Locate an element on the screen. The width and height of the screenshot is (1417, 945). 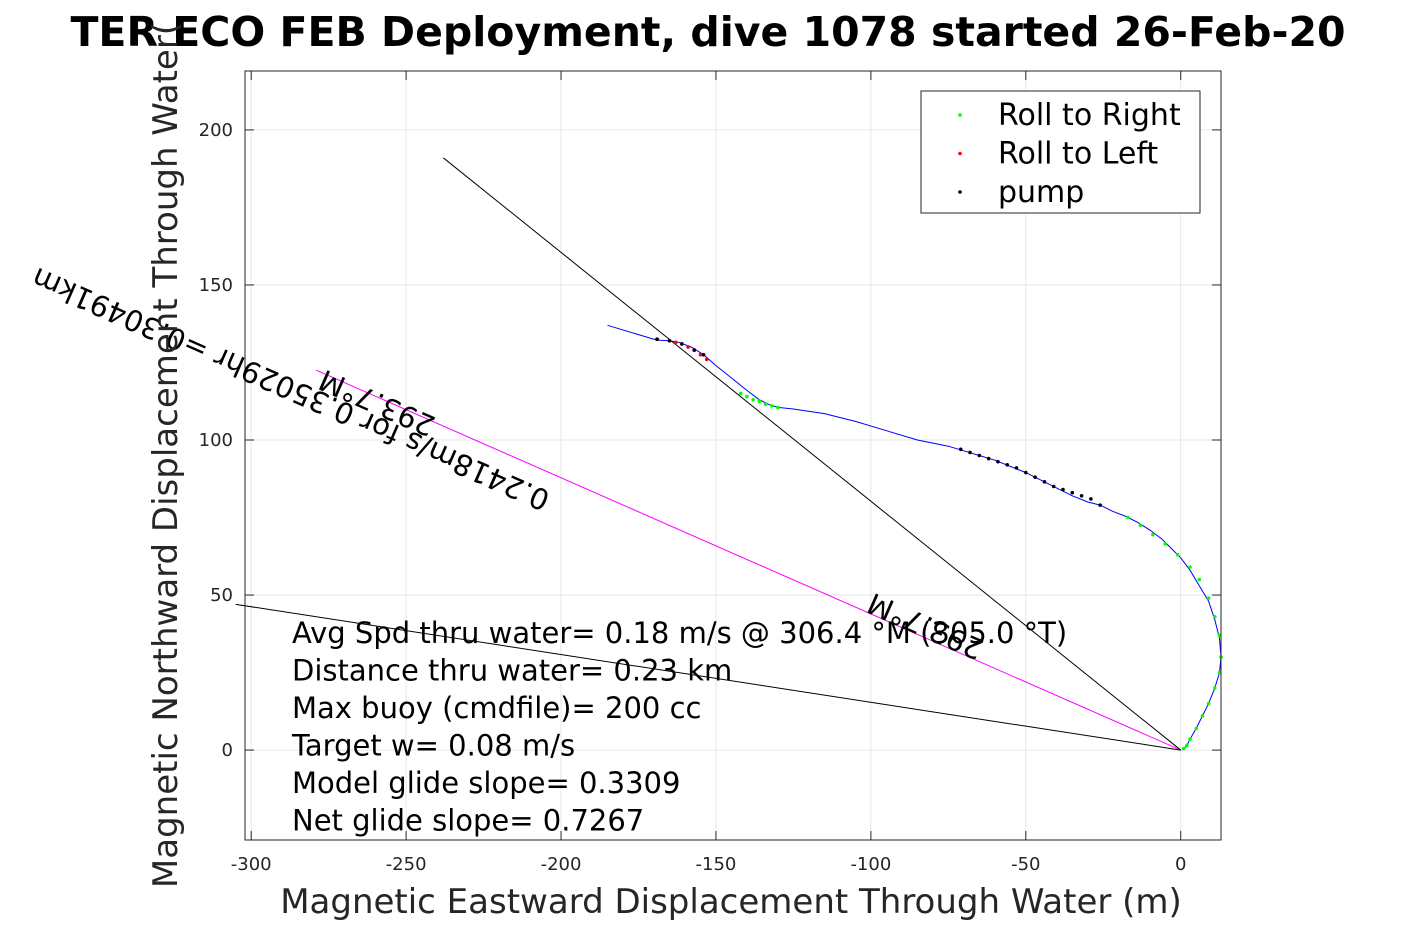
lower-black-line is located at coordinates (708, 677).